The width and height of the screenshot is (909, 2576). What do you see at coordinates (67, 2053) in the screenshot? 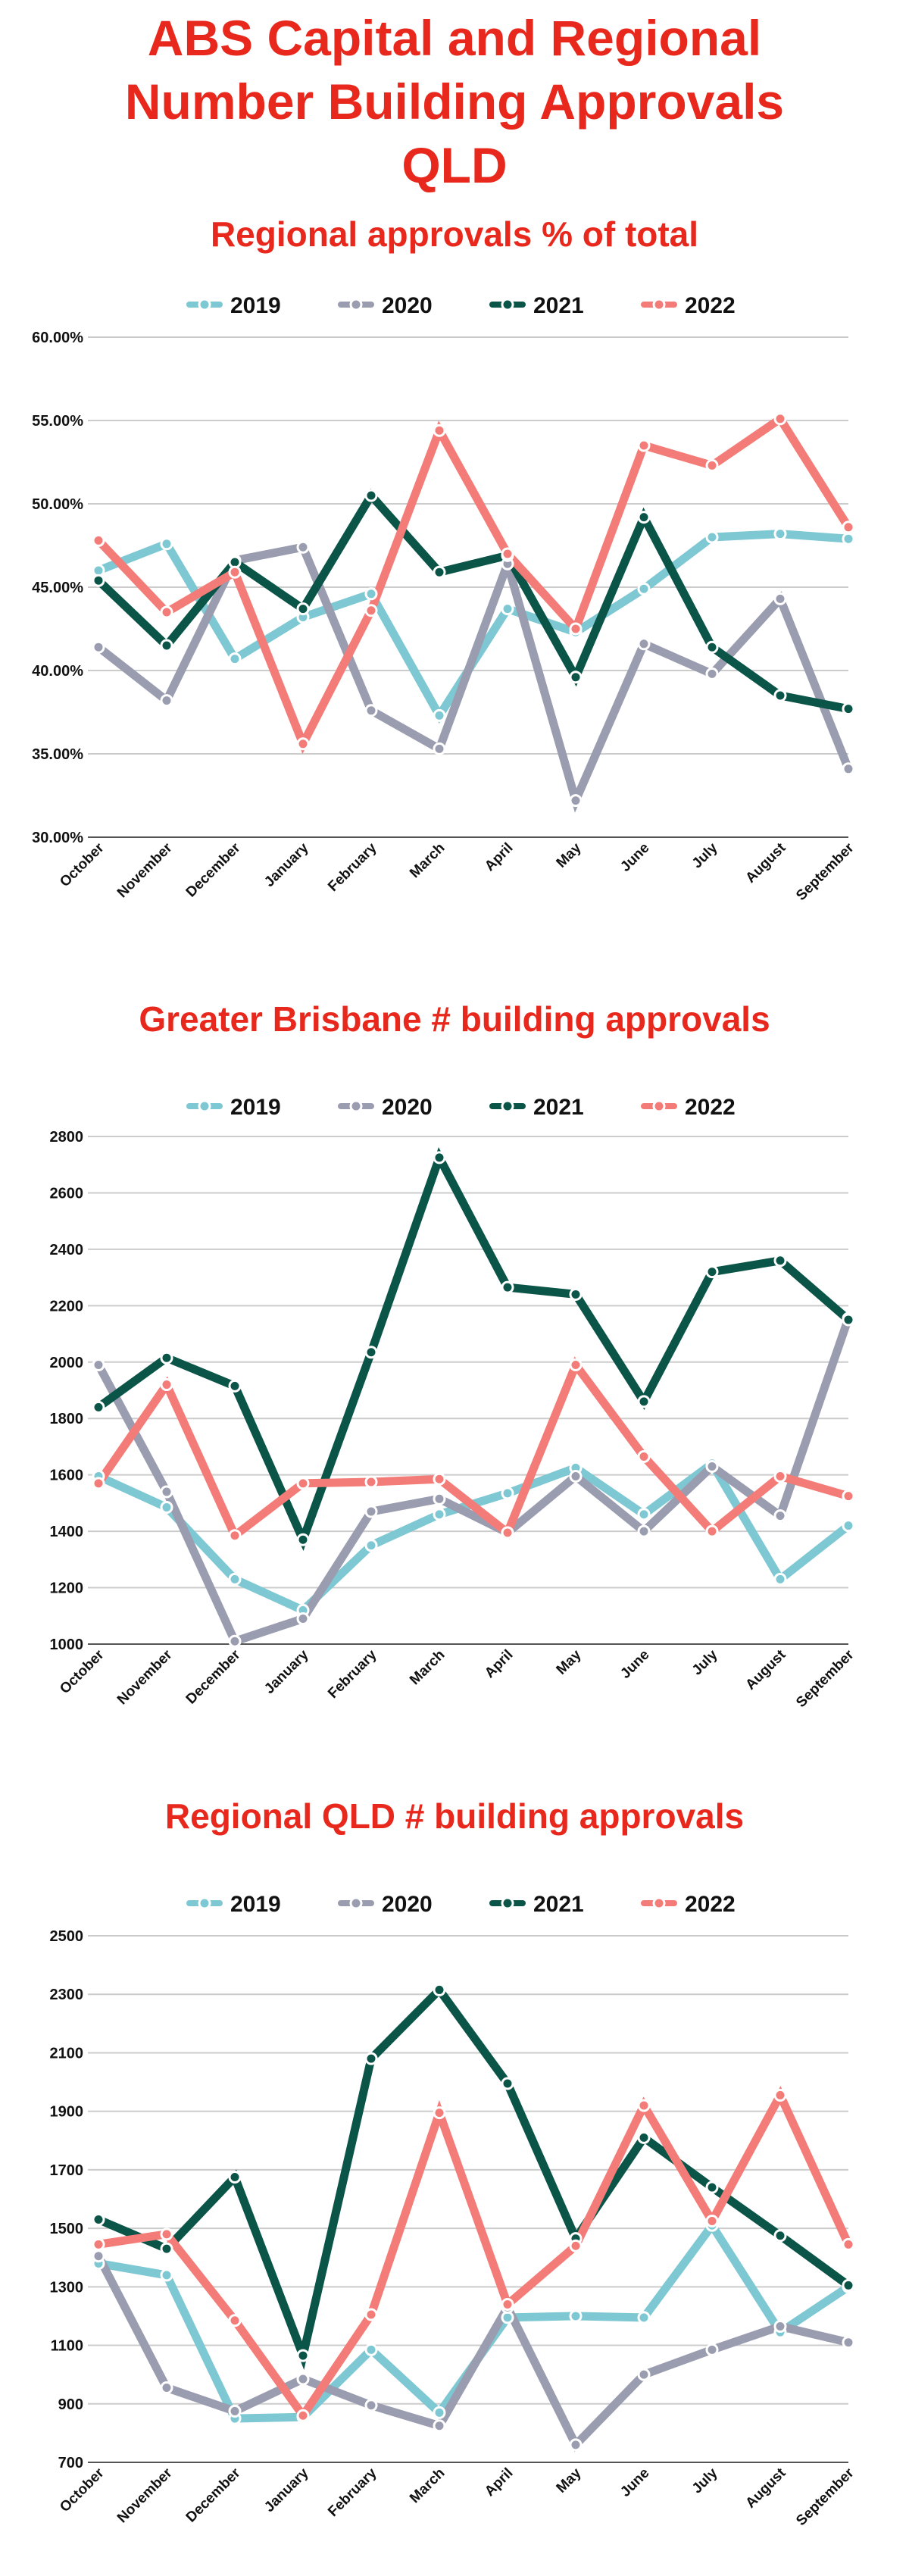
I see `y-tick-label: 2100` at bounding box center [67, 2053].